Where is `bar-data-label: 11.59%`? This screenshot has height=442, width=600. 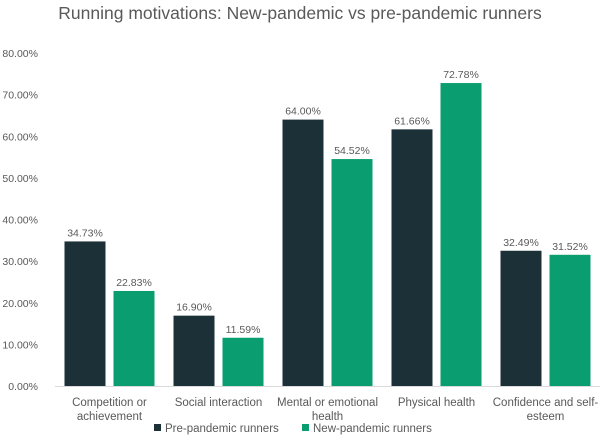
bar-data-label: 11.59% is located at coordinates (243, 330).